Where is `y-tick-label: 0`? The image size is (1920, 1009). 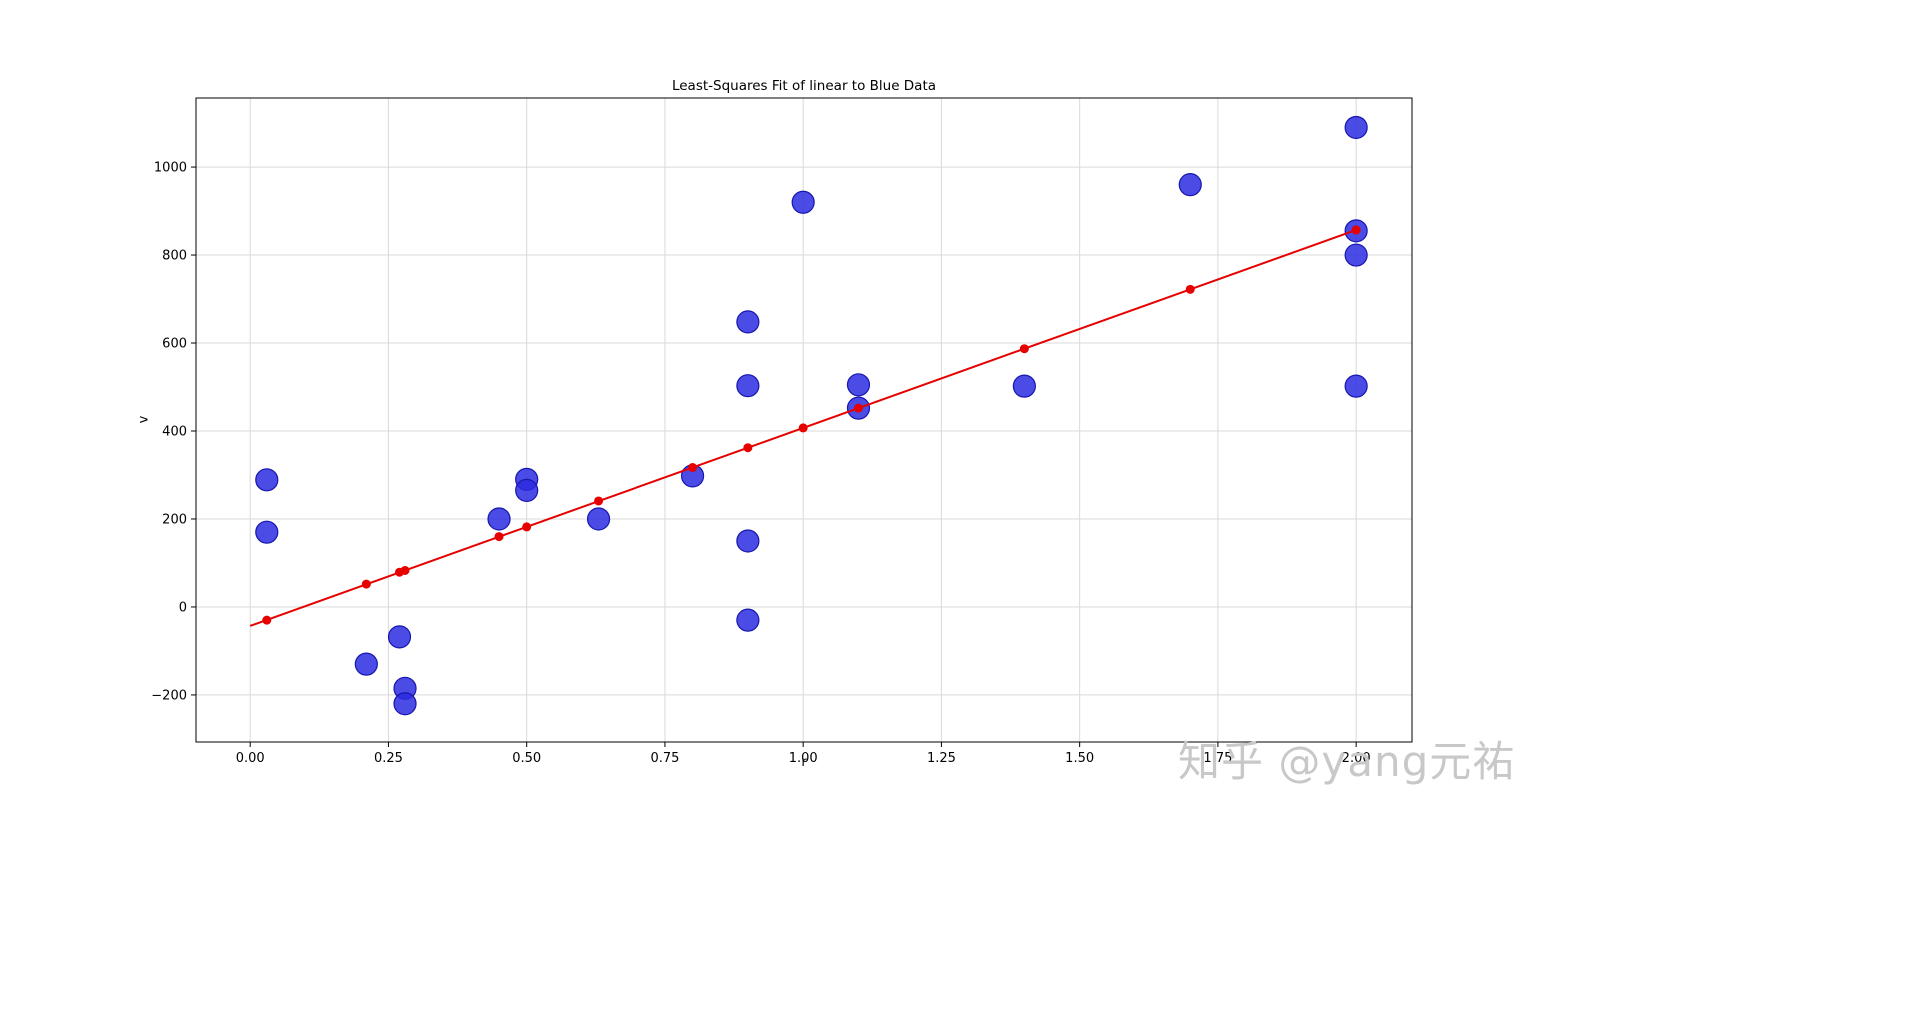
y-tick-label: 0 is located at coordinates (183, 607).